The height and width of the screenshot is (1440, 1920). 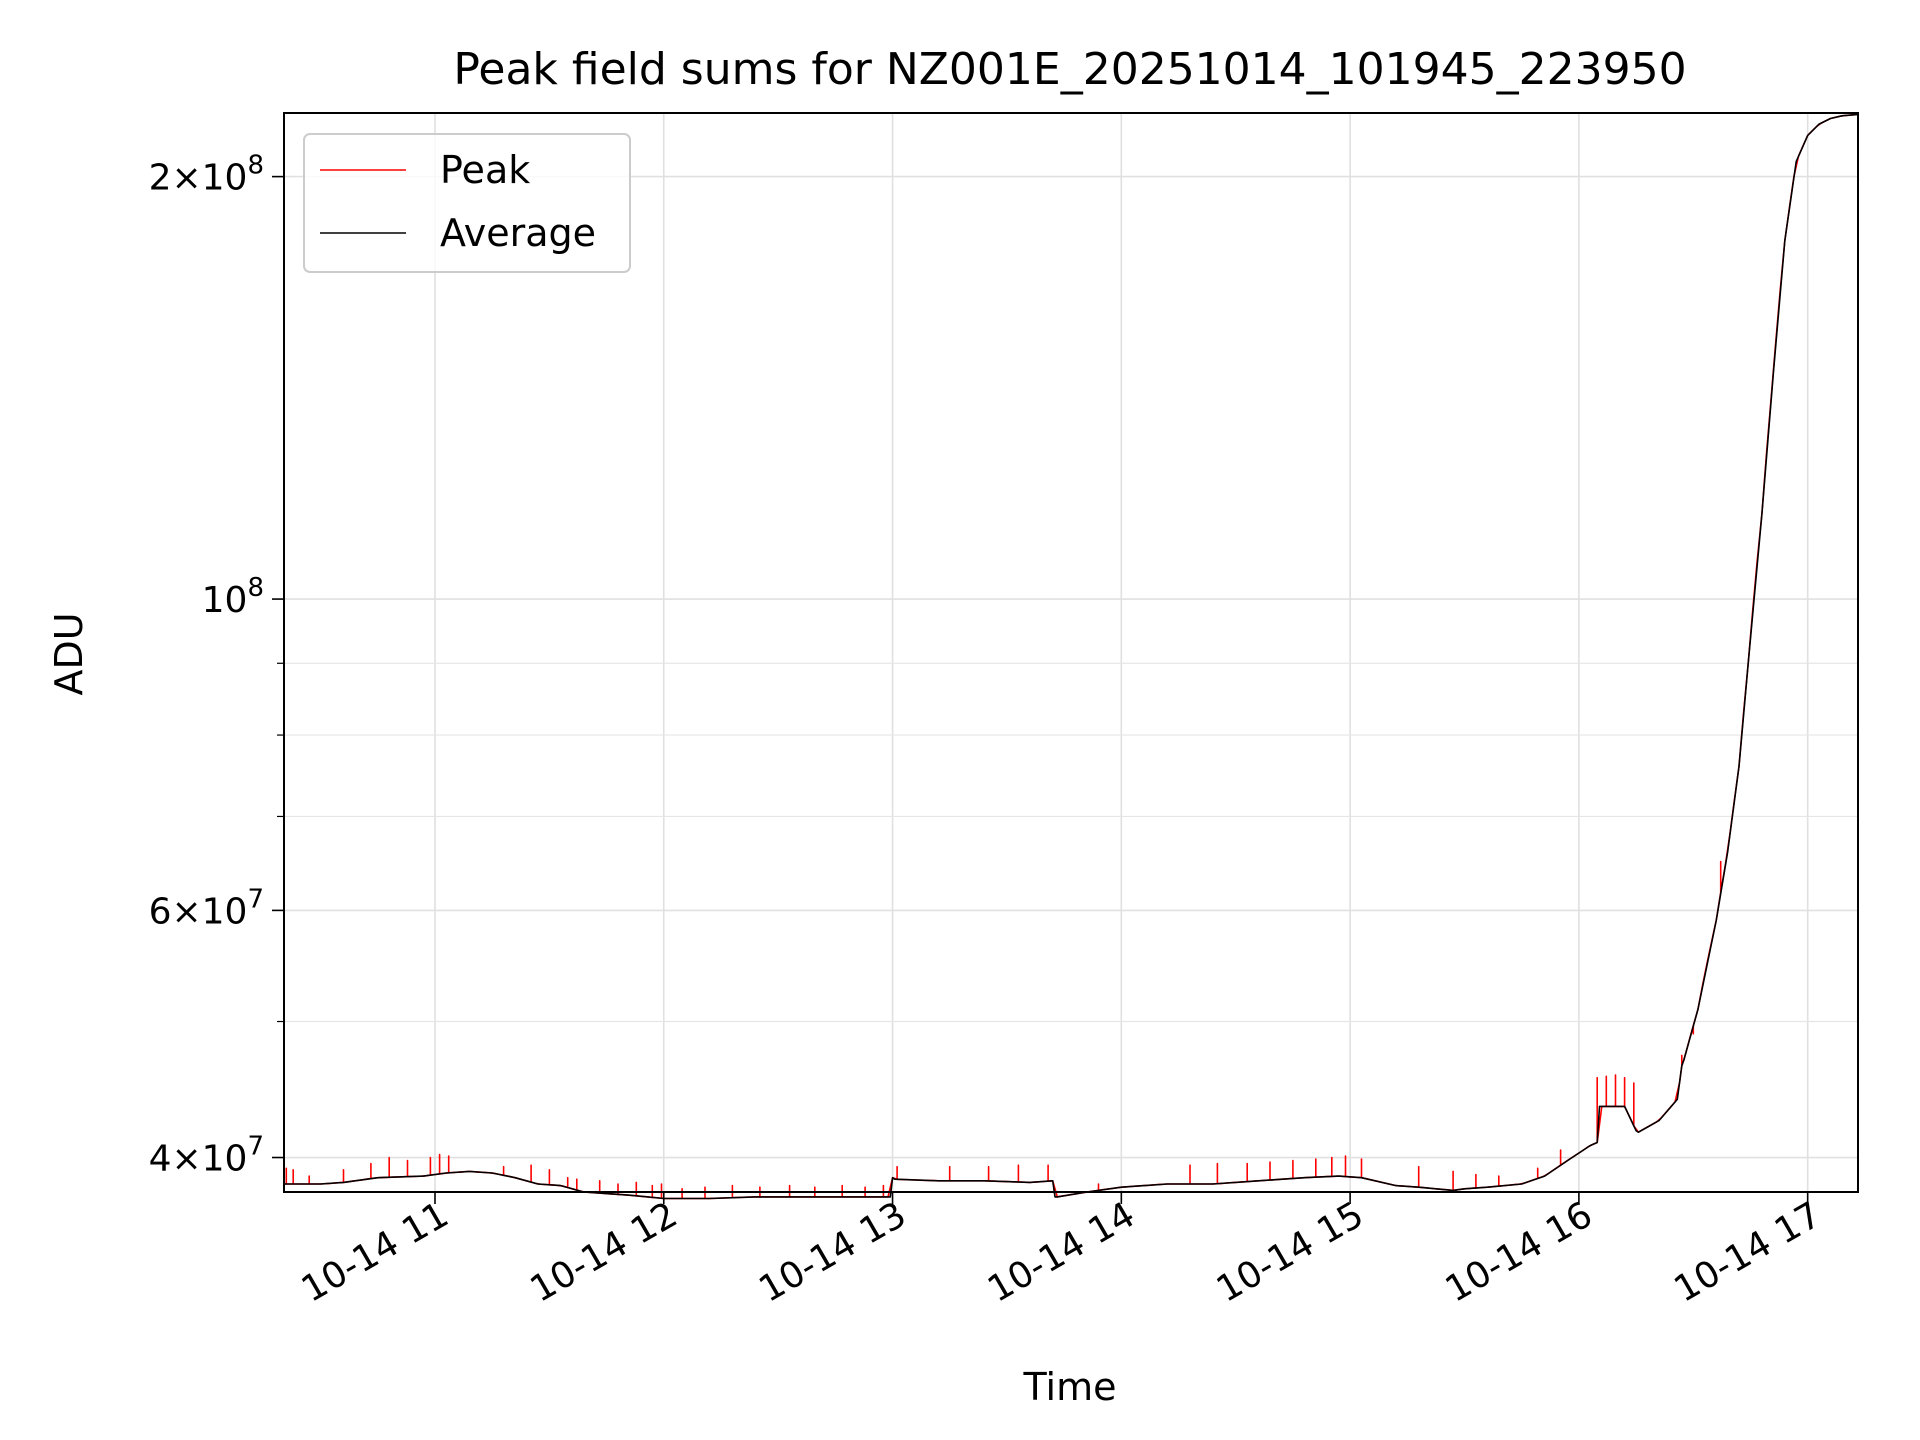 I want to click on legend-label-average: Average, so click(x=518, y=233).